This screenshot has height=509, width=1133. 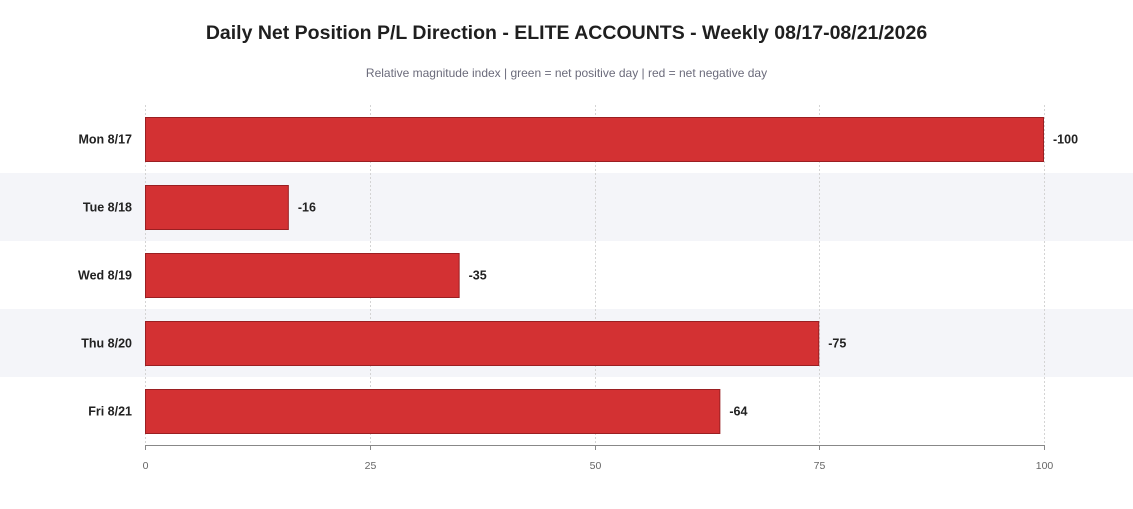 What do you see at coordinates (1045, 466) in the screenshot?
I see `x-tick-label: 100` at bounding box center [1045, 466].